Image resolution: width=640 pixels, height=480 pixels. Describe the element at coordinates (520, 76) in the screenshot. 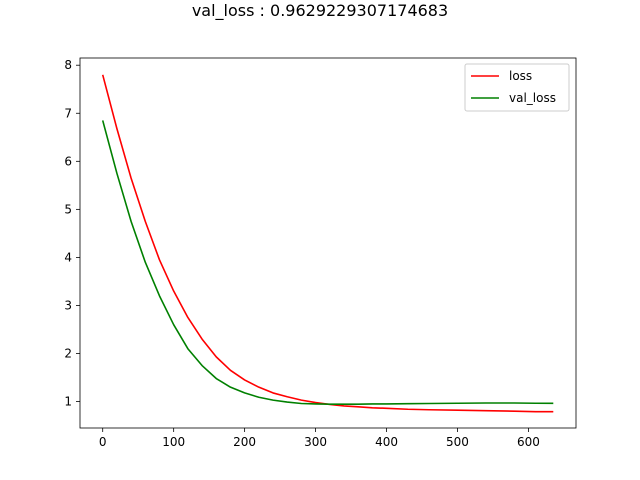

I see `legend-label-loss: loss` at that location.